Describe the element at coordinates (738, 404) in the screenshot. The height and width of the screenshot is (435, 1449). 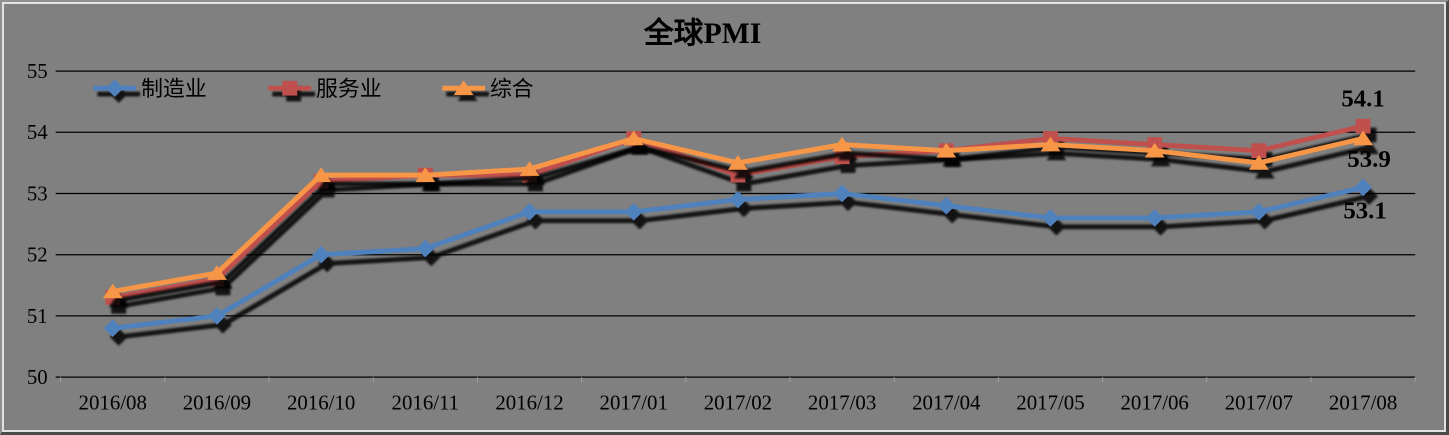
I see `x-axis-tick-label: 2017/02` at that location.